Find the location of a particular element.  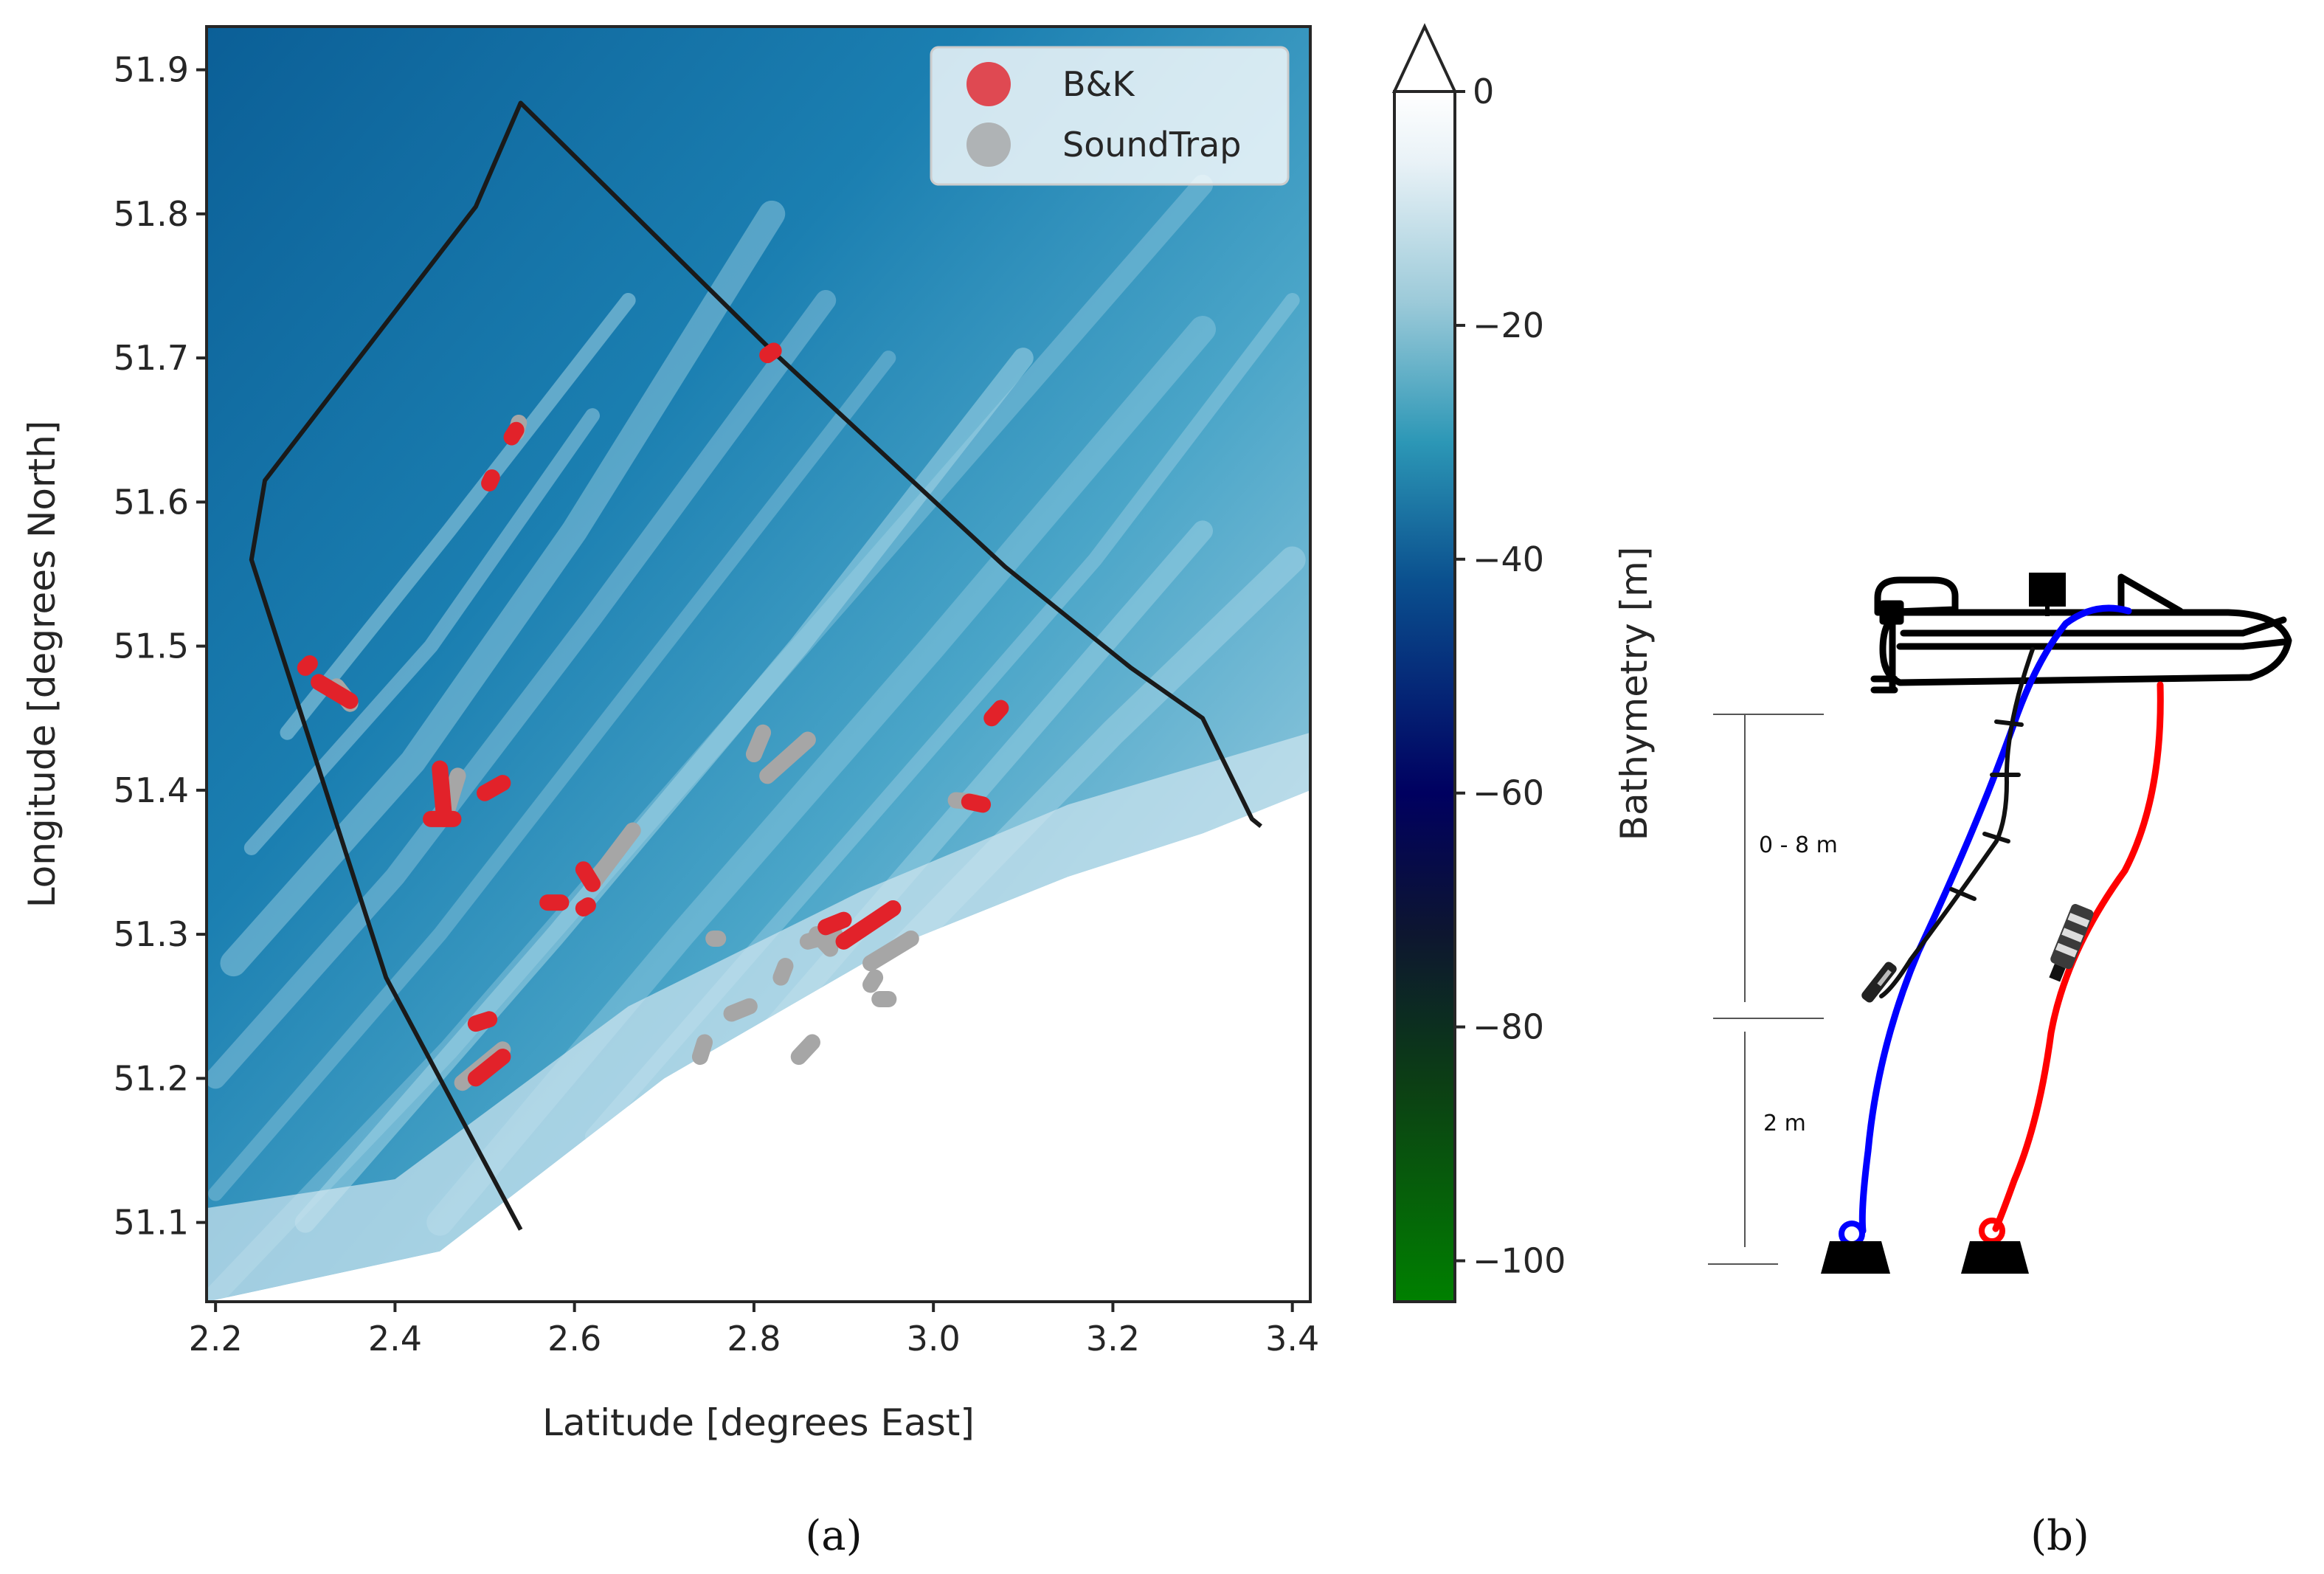

y-tick-label: 51.3 is located at coordinates (151, 934).